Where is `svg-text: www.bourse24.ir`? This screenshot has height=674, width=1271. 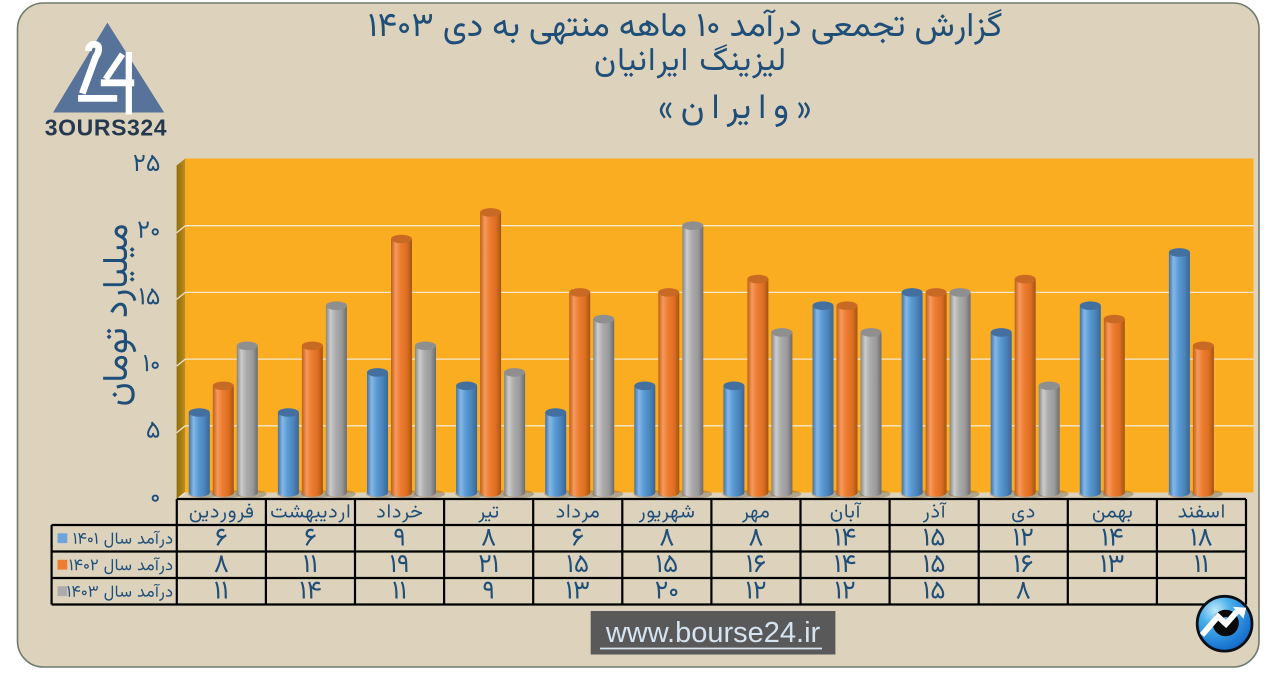
svg-text: www.bourse24.ir is located at coordinates (713, 633).